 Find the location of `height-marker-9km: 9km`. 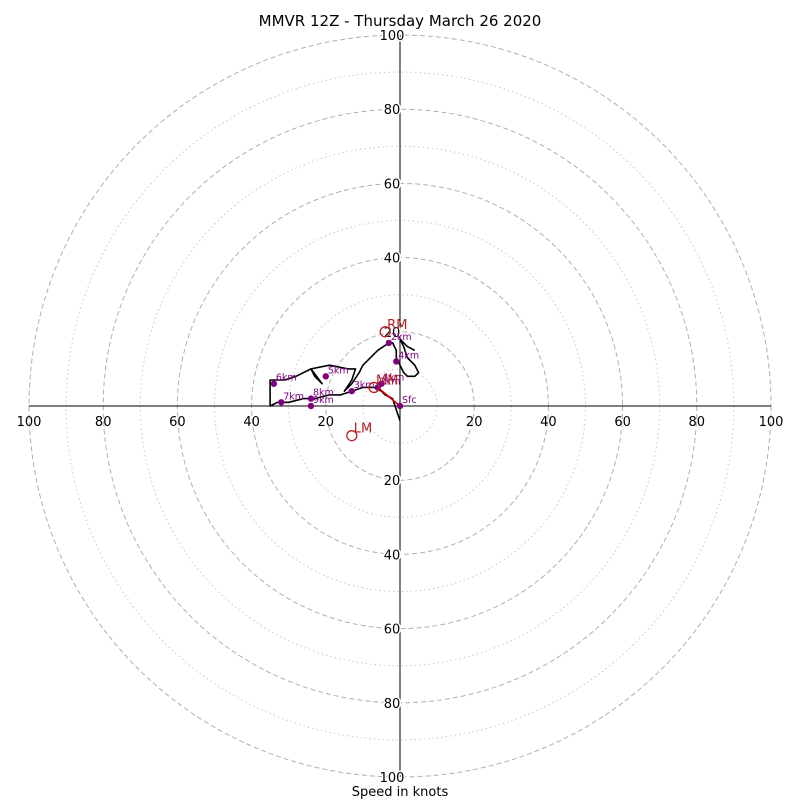

height-marker-9km: 9km is located at coordinates (320, 402).